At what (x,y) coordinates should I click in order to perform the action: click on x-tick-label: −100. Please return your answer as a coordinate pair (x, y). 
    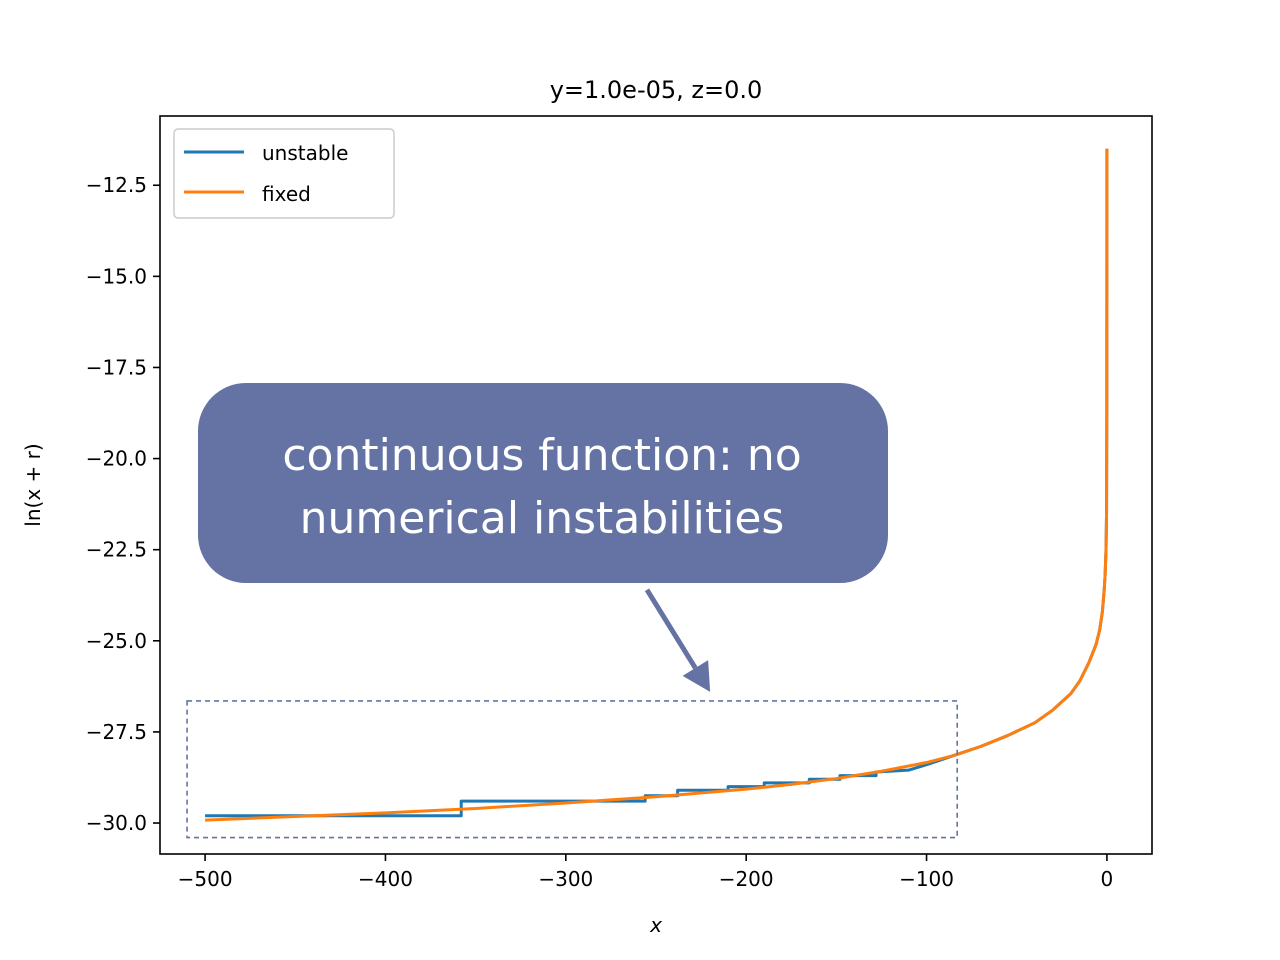
    Looking at the image, I should click on (926, 879).